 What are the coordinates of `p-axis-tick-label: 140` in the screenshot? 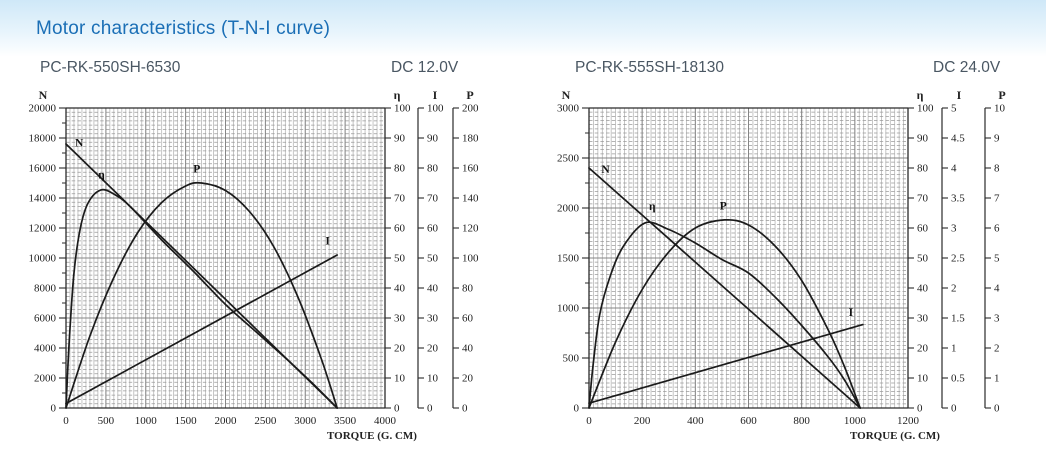 It's located at (470, 199).